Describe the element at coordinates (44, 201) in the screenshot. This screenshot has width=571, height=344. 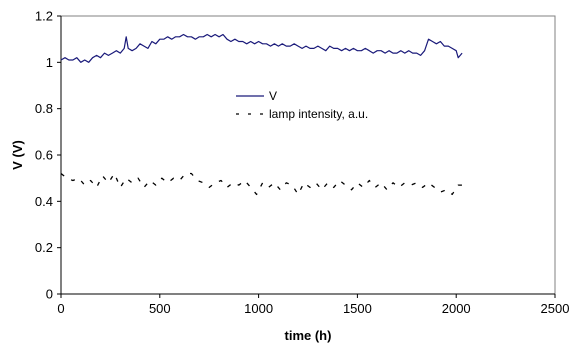
I see `y-tick-label: 0.4` at that location.